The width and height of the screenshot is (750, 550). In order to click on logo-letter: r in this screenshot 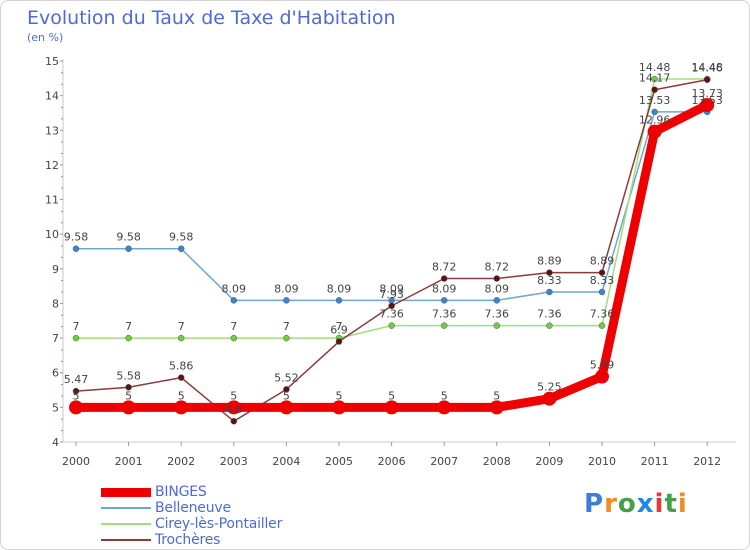, I will do `click(611, 504)`.